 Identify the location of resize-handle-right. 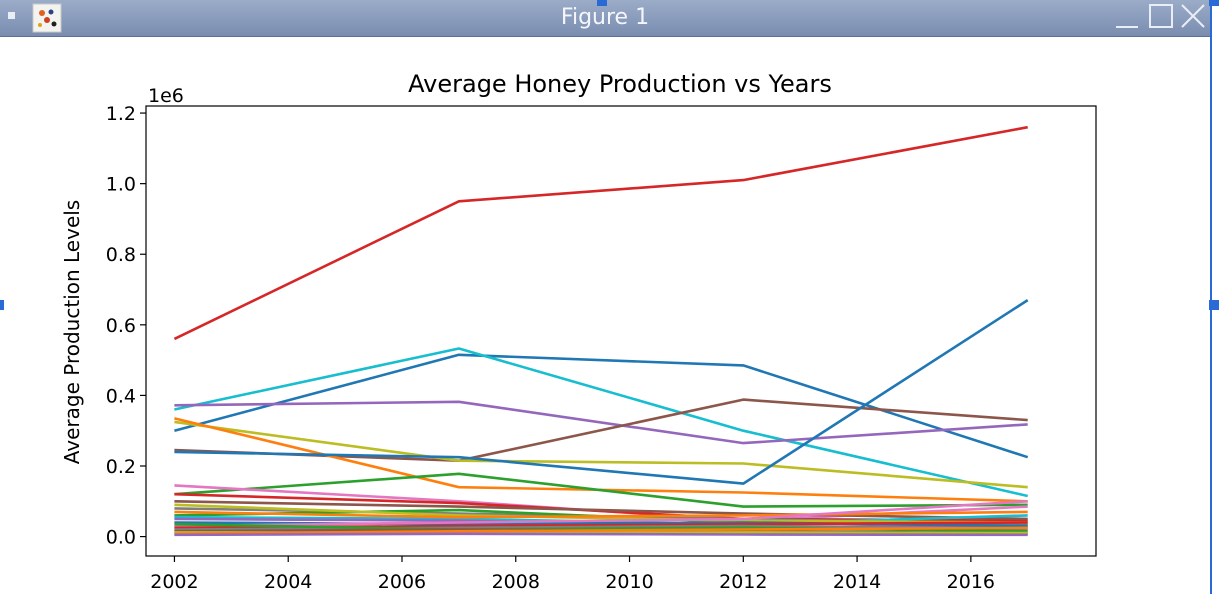
(1214, 305).